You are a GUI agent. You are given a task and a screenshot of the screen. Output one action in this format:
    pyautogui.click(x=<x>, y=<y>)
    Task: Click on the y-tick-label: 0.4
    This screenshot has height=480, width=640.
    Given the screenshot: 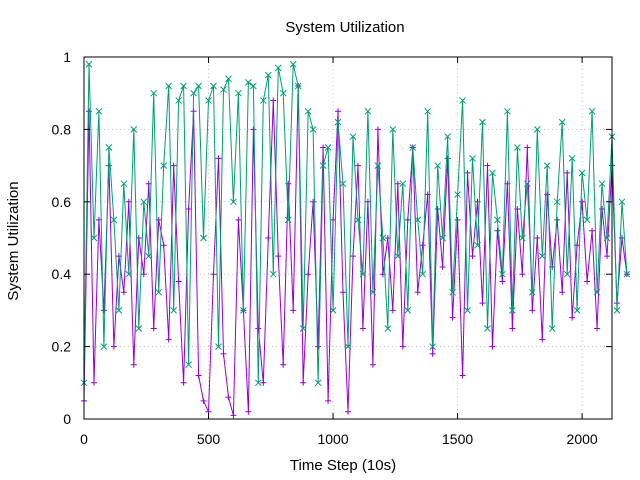 What is the action you would take?
    pyautogui.click(x=62, y=274)
    